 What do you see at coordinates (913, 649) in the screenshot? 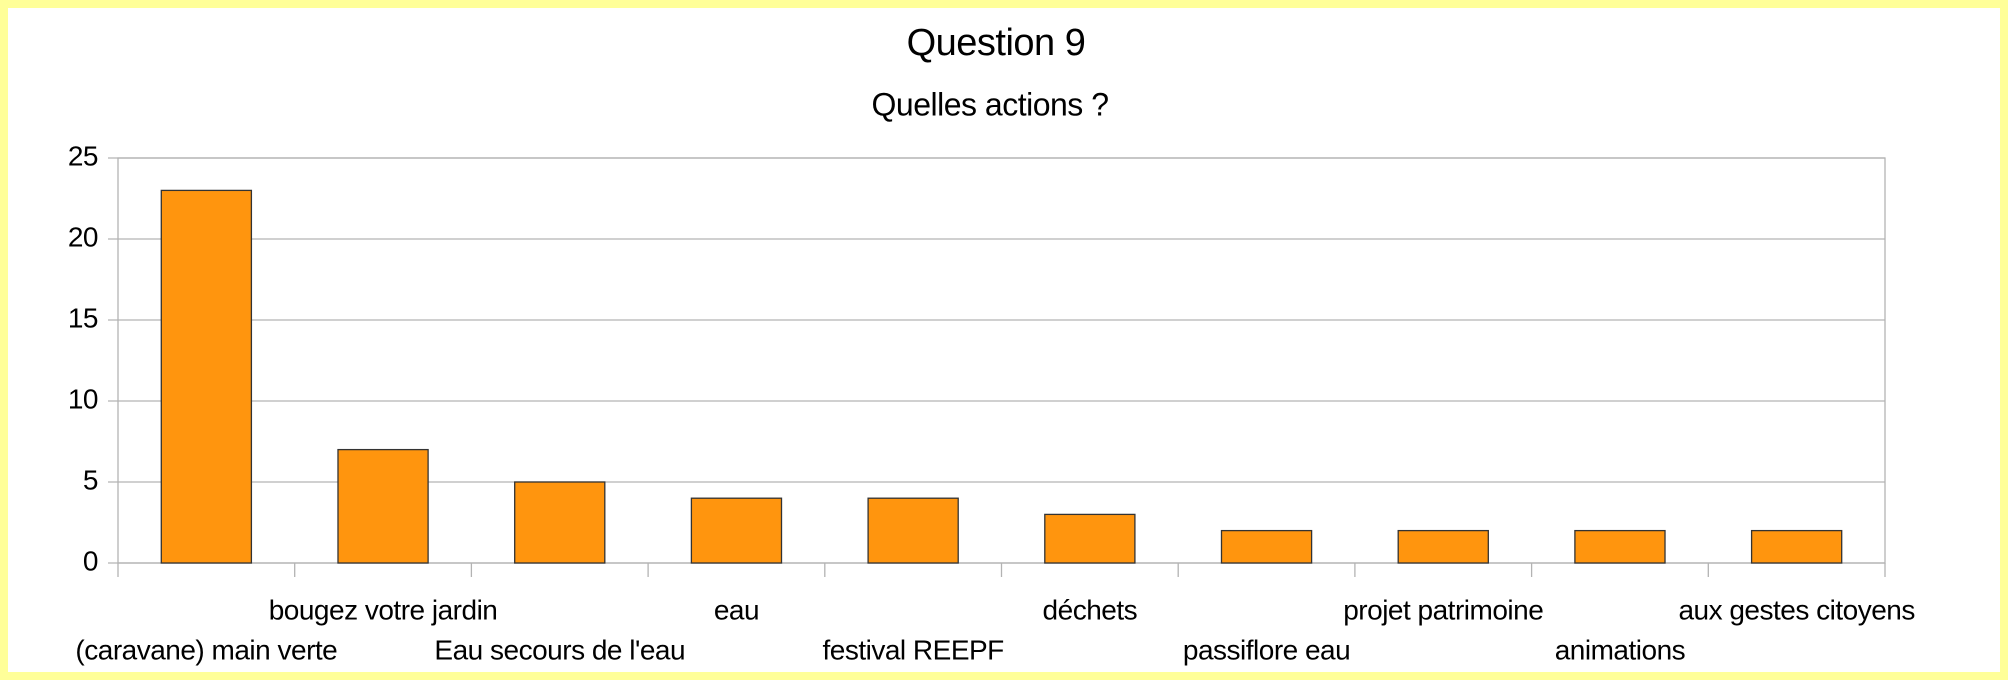
I see `x-tick-label: festival REEPF` at bounding box center [913, 649].